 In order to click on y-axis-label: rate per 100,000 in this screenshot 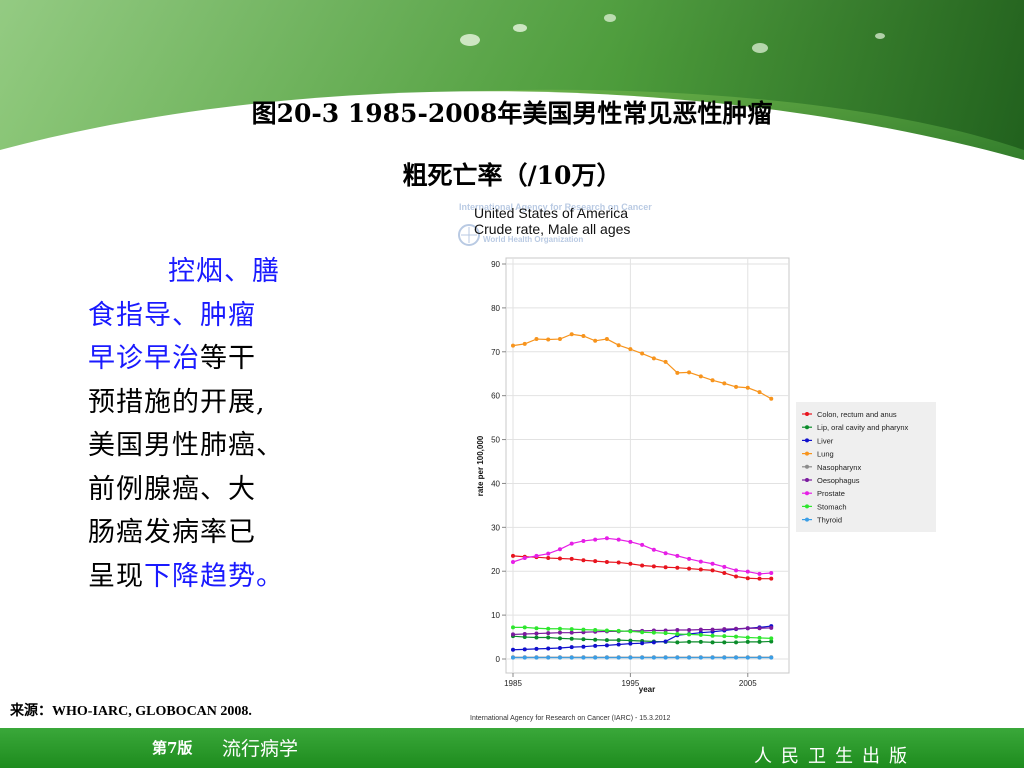, I will do `click(480, 465)`.